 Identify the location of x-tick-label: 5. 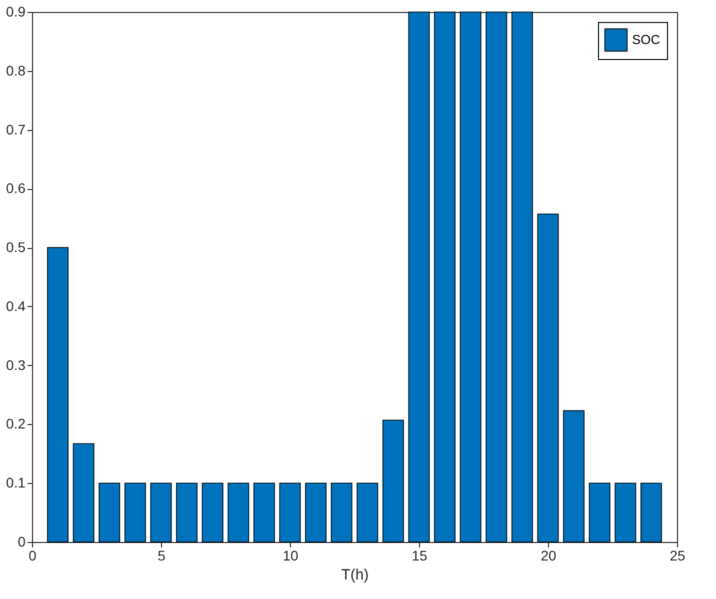
(162, 556).